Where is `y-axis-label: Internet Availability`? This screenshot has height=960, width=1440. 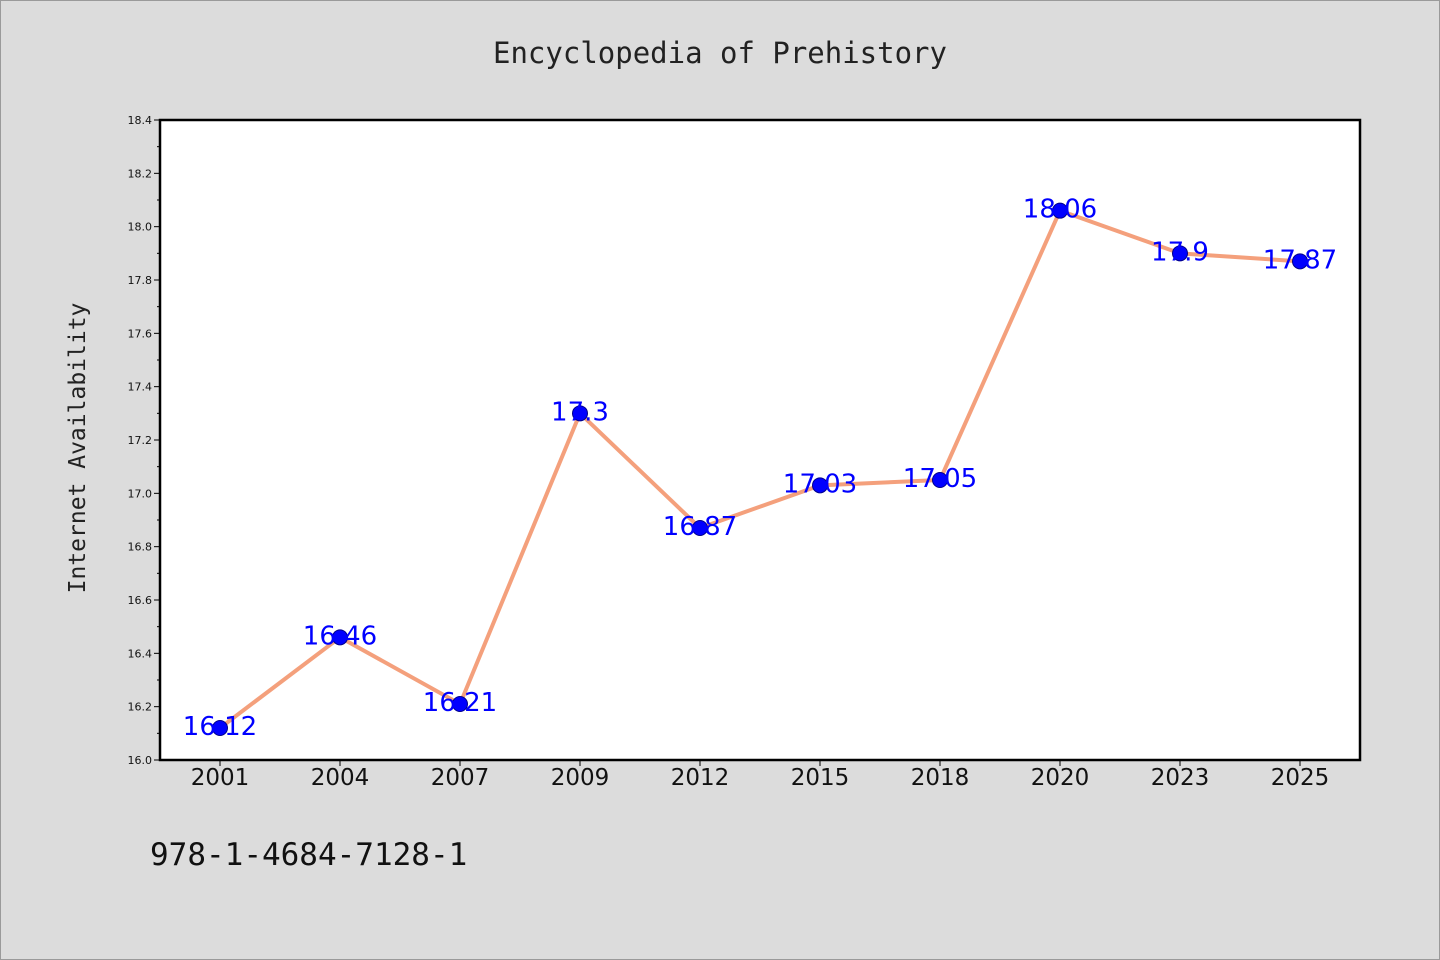 y-axis-label: Internet Availability is located at coordinates (78, 448).